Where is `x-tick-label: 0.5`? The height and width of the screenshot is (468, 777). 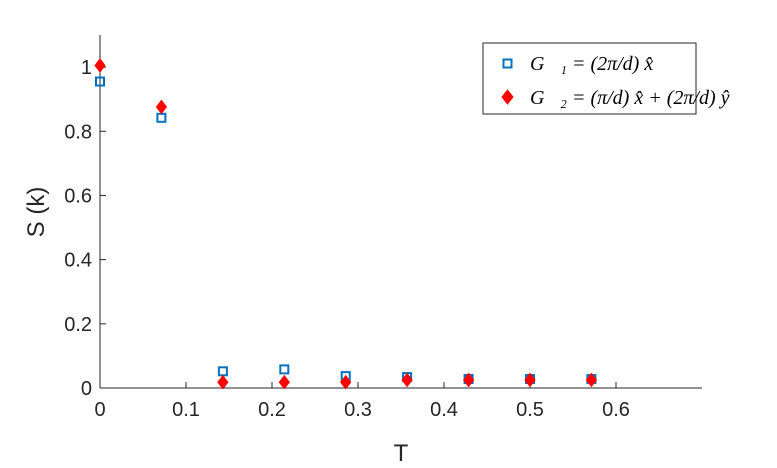 x-tick-label: 0.5 is located at coordinates (530, 410).